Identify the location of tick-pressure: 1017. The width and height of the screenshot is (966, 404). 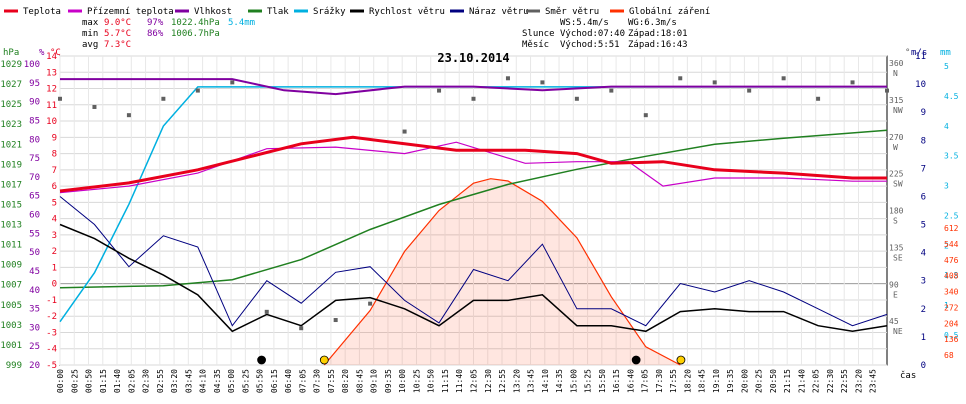
(11, 185).